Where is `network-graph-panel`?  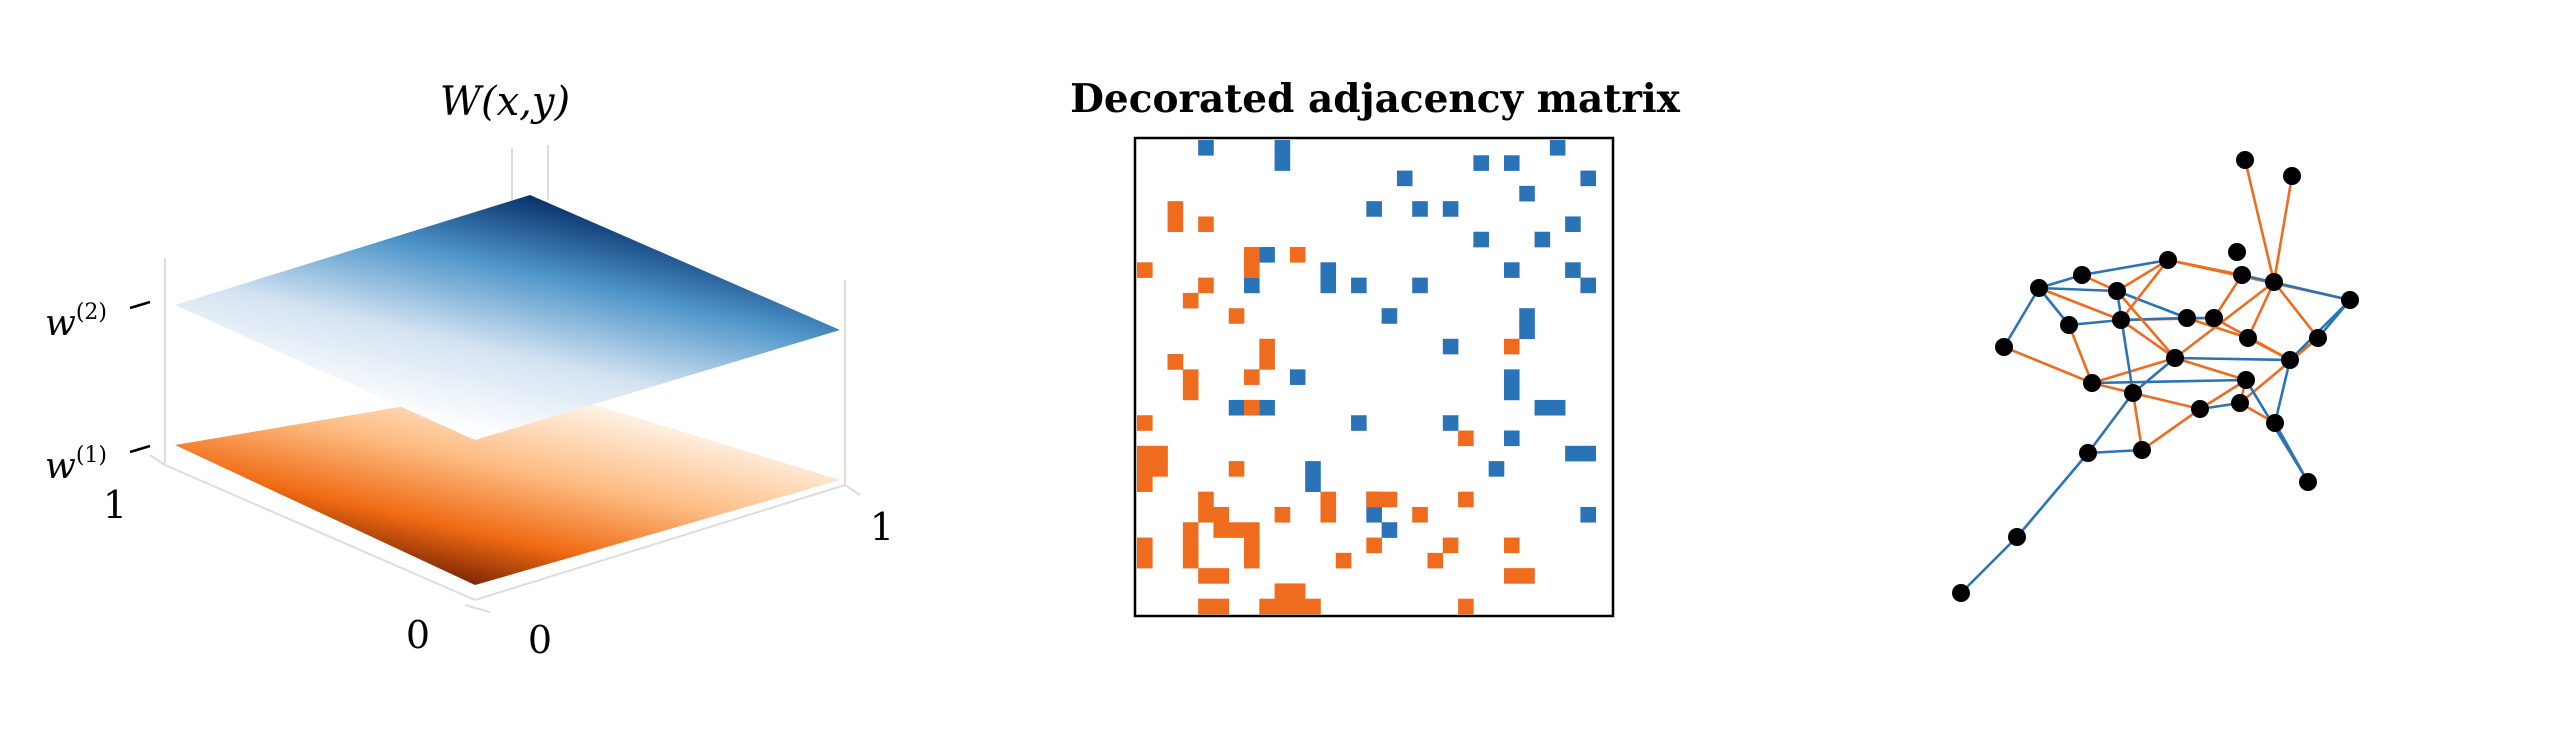 network-graph-panel is located at coordinates (2155, 376).